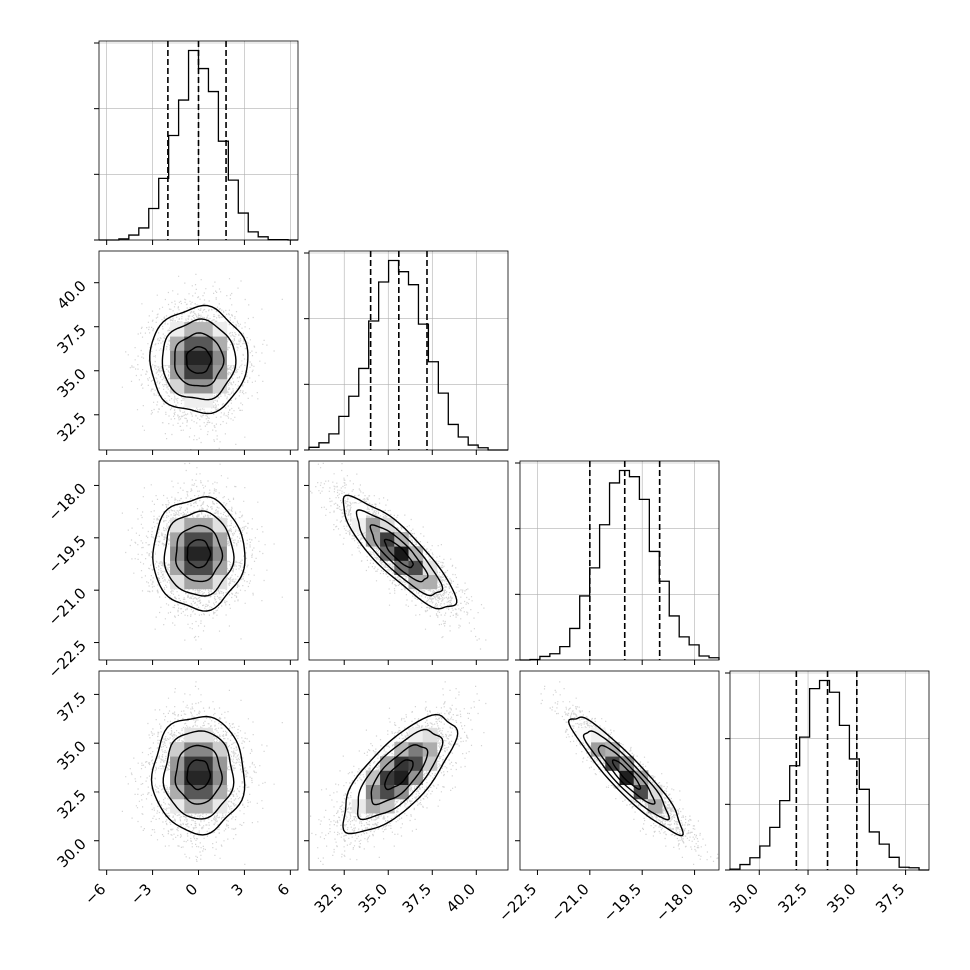 The width and height of the screenshot is (970, 970). Describe the element at coordinates (793, 898) in the screenshot. I see `x-tick-label: 32.5` at that location.